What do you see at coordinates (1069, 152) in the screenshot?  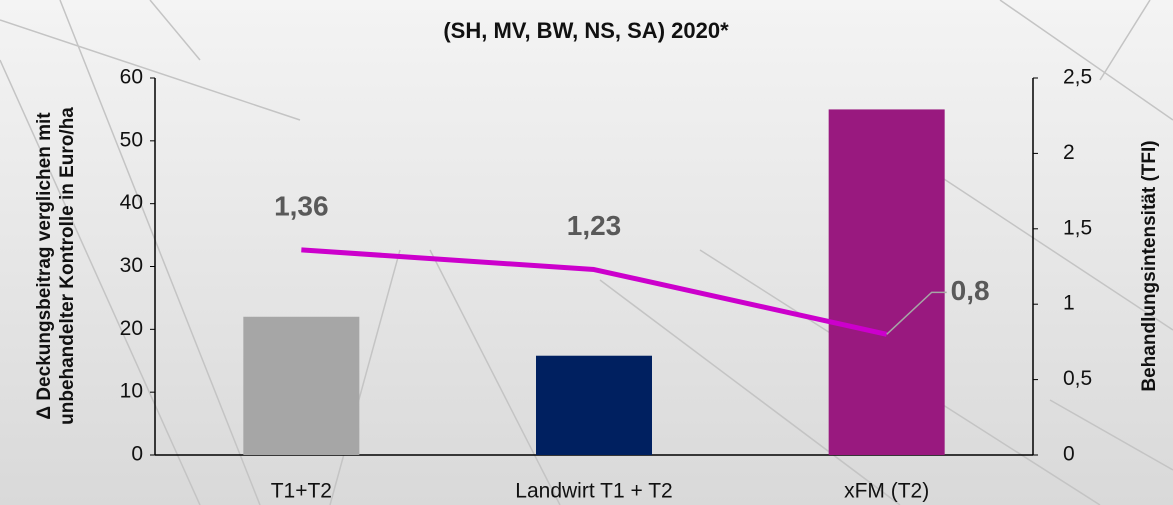 I see `y2-tick-label: 2` at bounding box center [1069, 152].